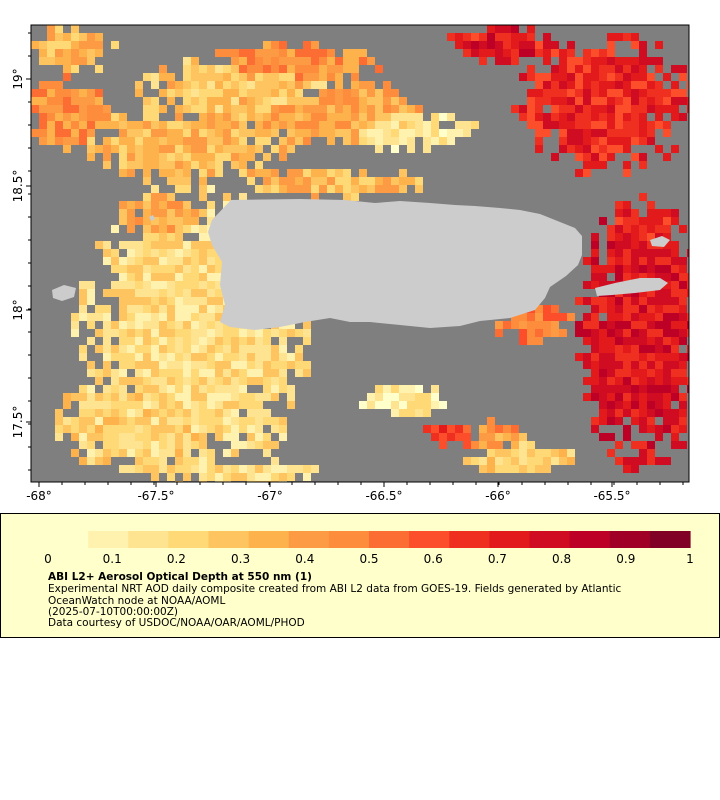 The image size is (720, 800). Describe the element at coordinates (368, 559) in the screenshot. I see `colorbar-tick-label: 0.5` at that location.